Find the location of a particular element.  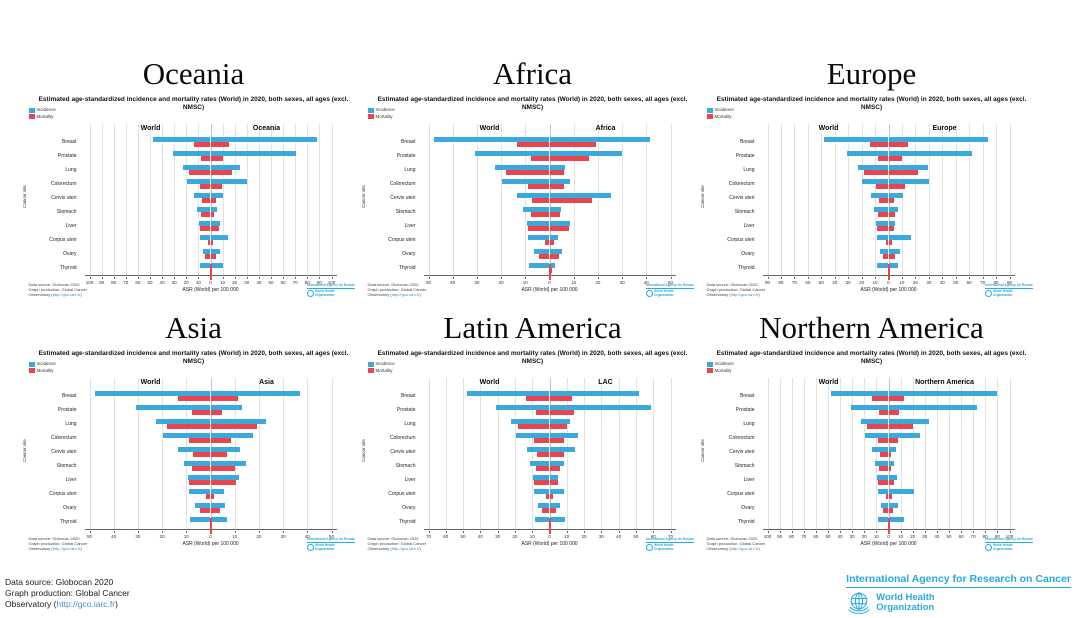

bar-right-mortality-cervix-uteri is located at coordinates (556, 454).